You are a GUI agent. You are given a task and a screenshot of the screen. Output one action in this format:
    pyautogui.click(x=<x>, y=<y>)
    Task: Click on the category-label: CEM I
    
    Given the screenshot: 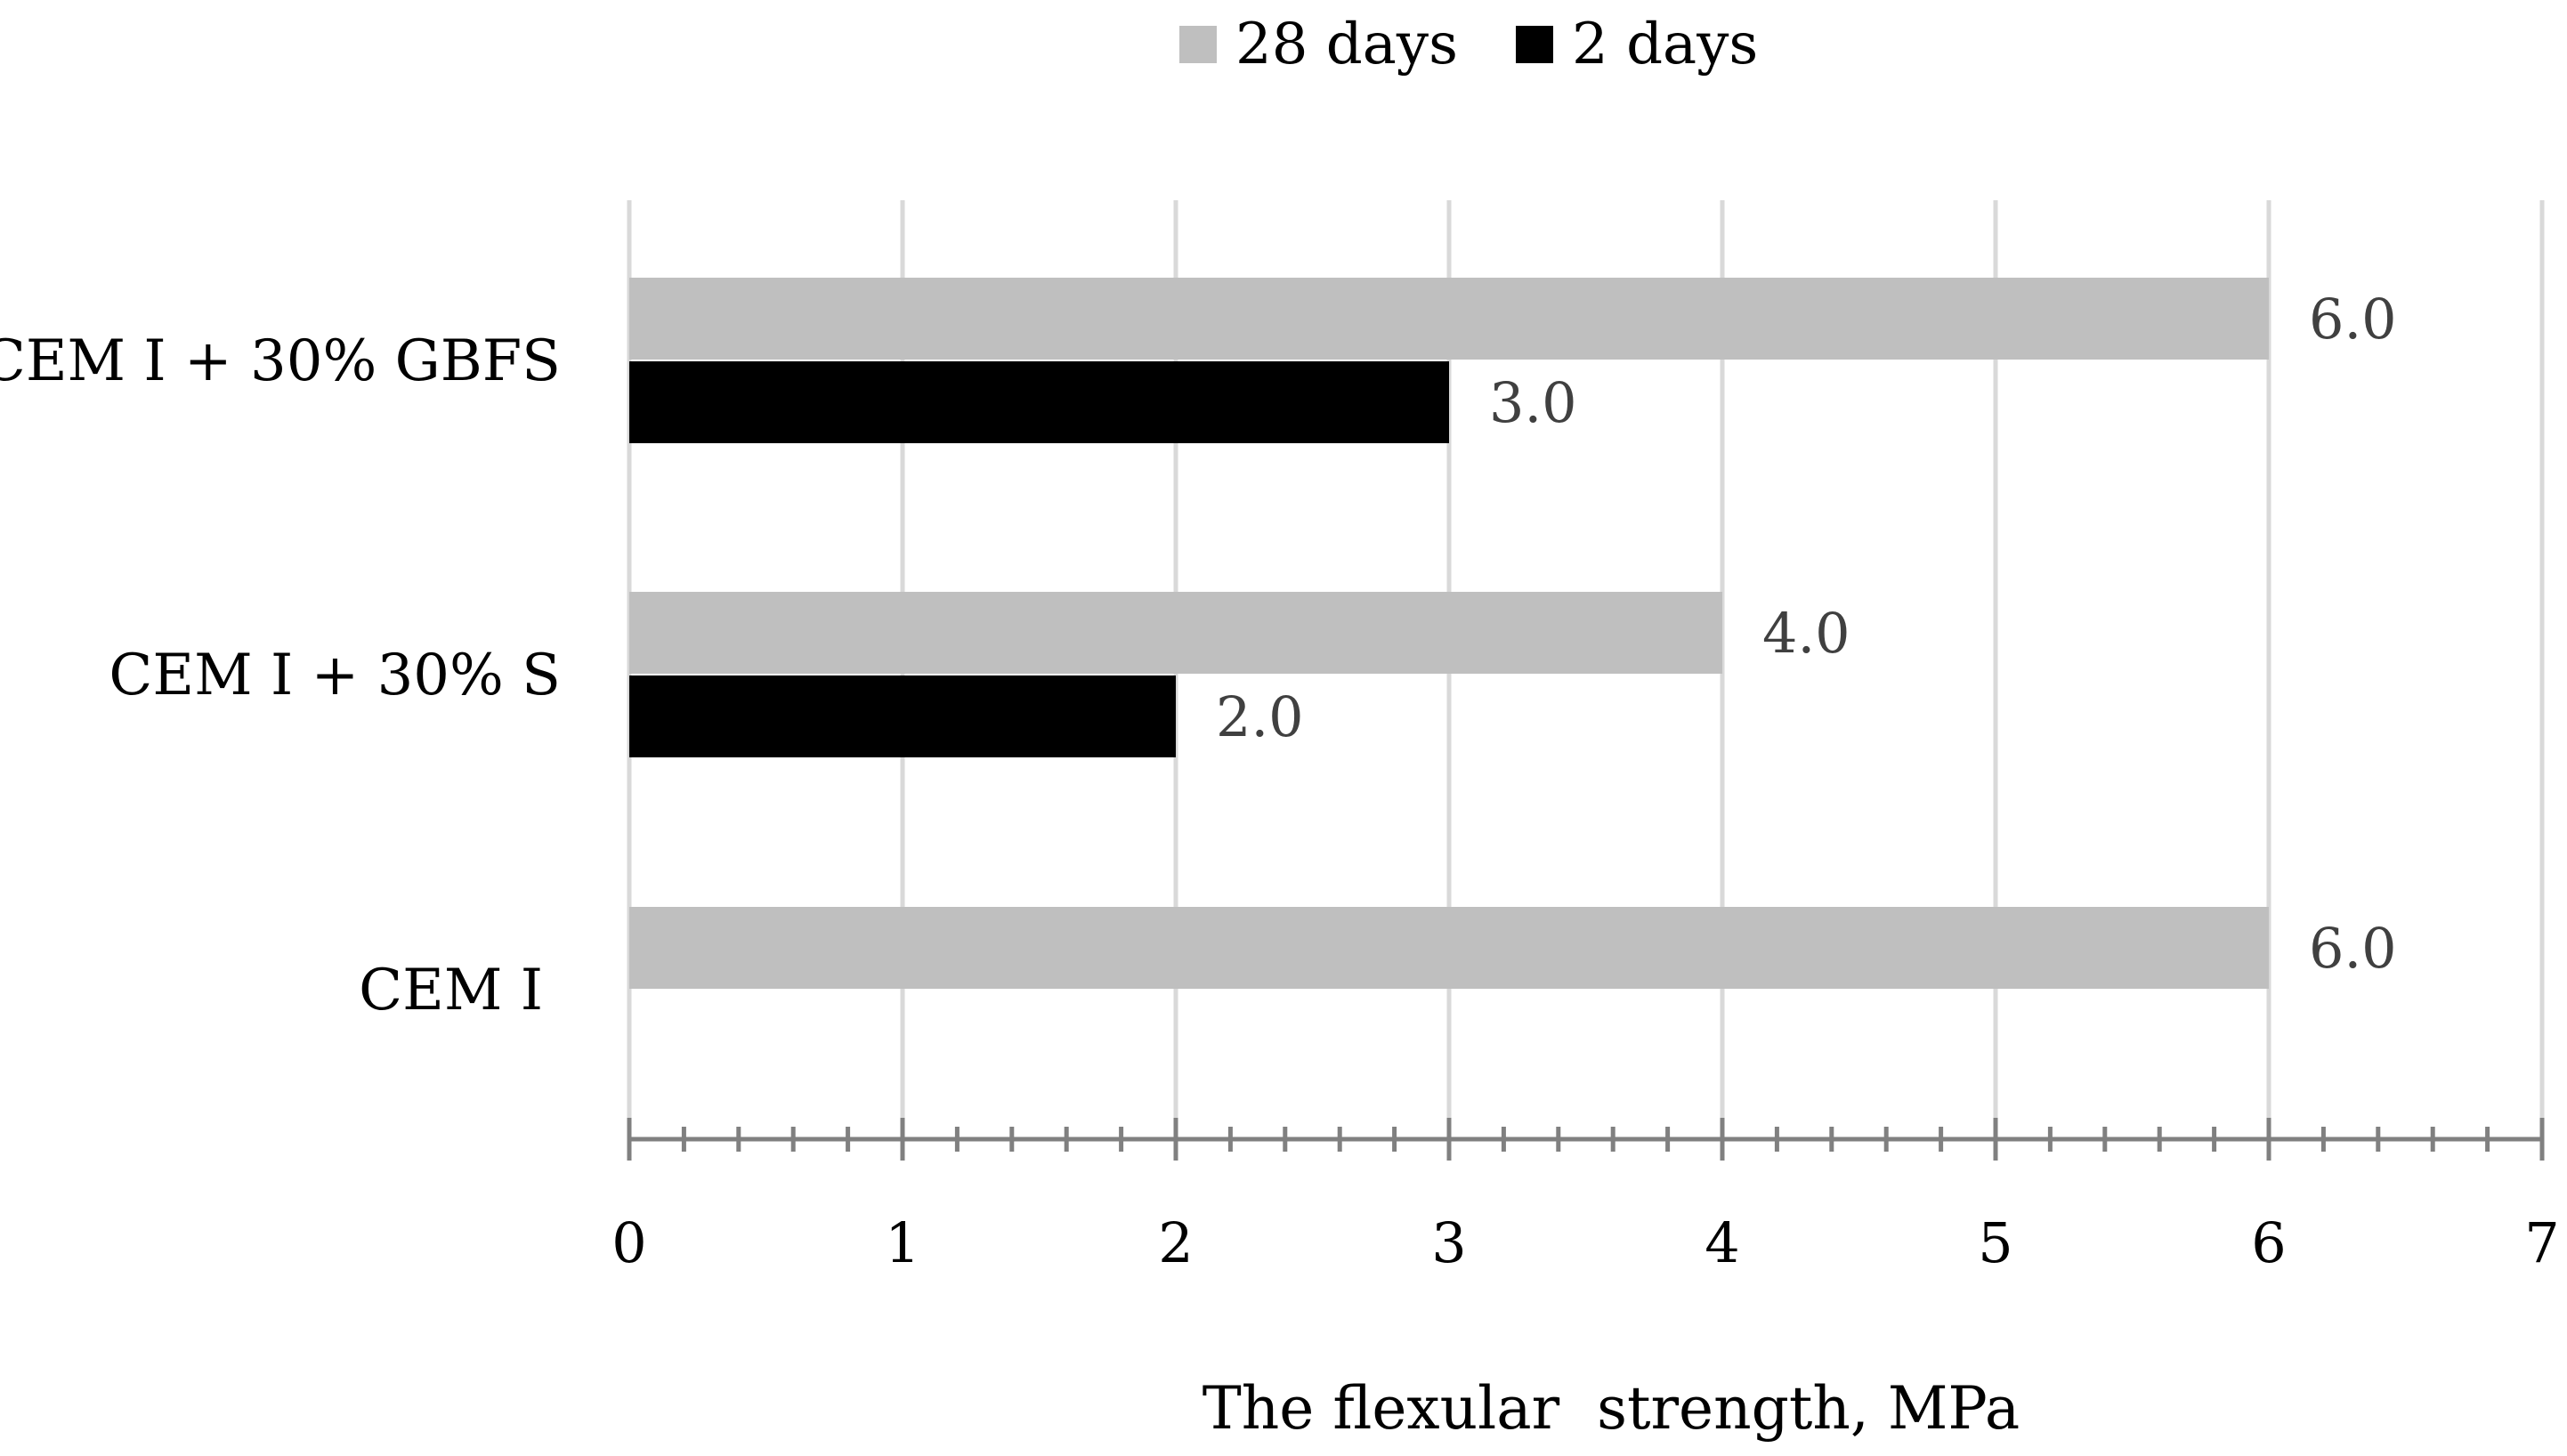 What is the action you would take?
    pyautogui.click(x=451, y=990)
    